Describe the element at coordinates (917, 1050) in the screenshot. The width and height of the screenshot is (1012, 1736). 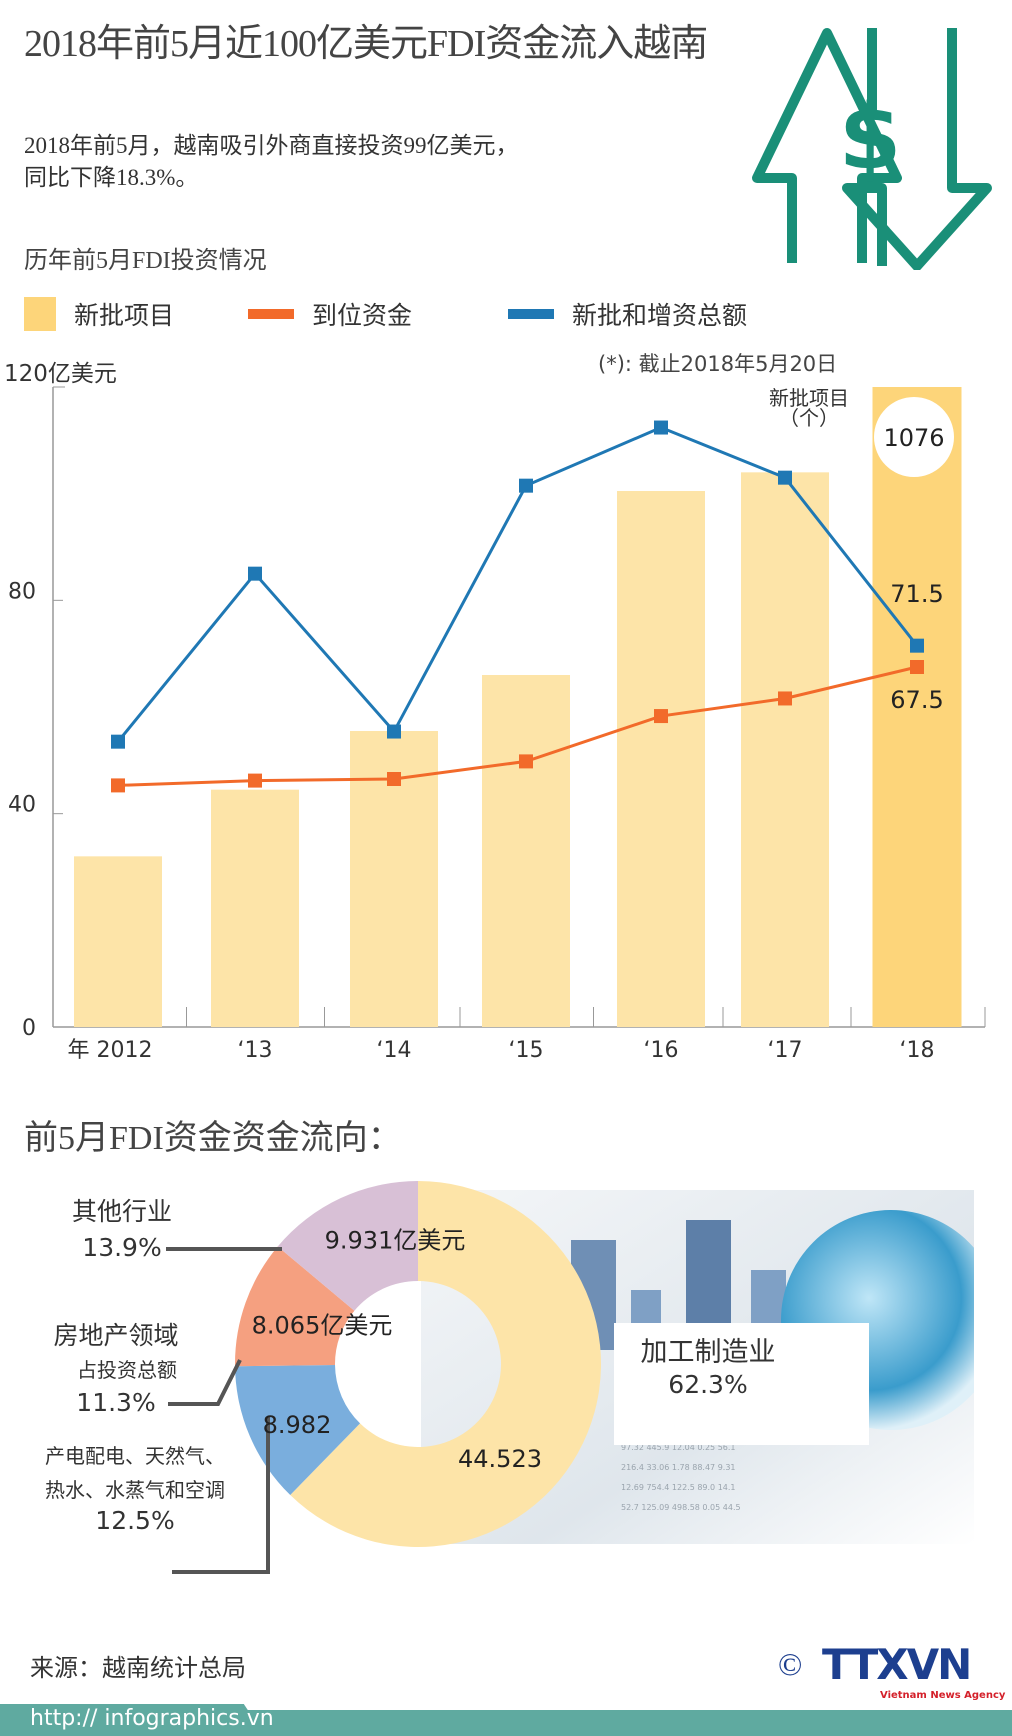
I see `x-tick-label: ‘18` at that location.